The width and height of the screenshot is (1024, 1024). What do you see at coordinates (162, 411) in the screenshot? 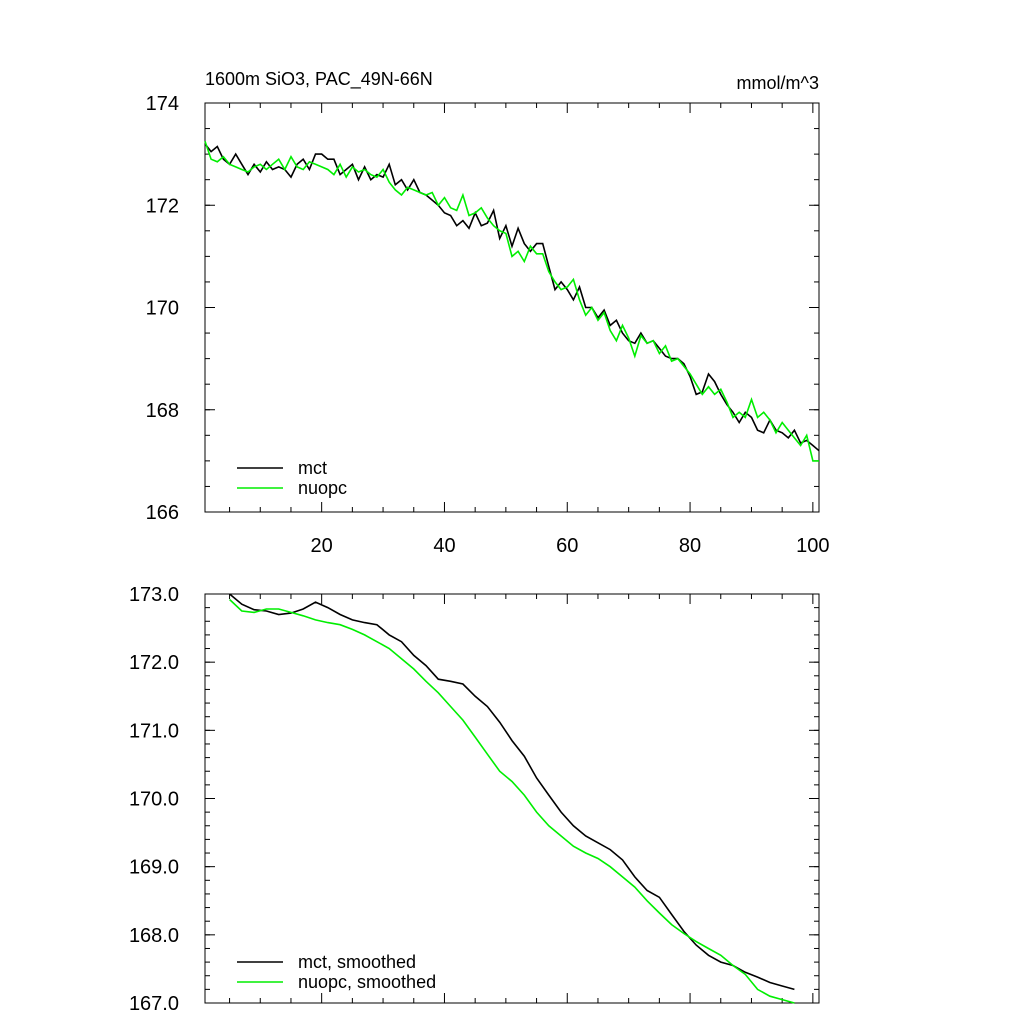
I see `y-tick-label: 168` at bounding box center [162, 411].